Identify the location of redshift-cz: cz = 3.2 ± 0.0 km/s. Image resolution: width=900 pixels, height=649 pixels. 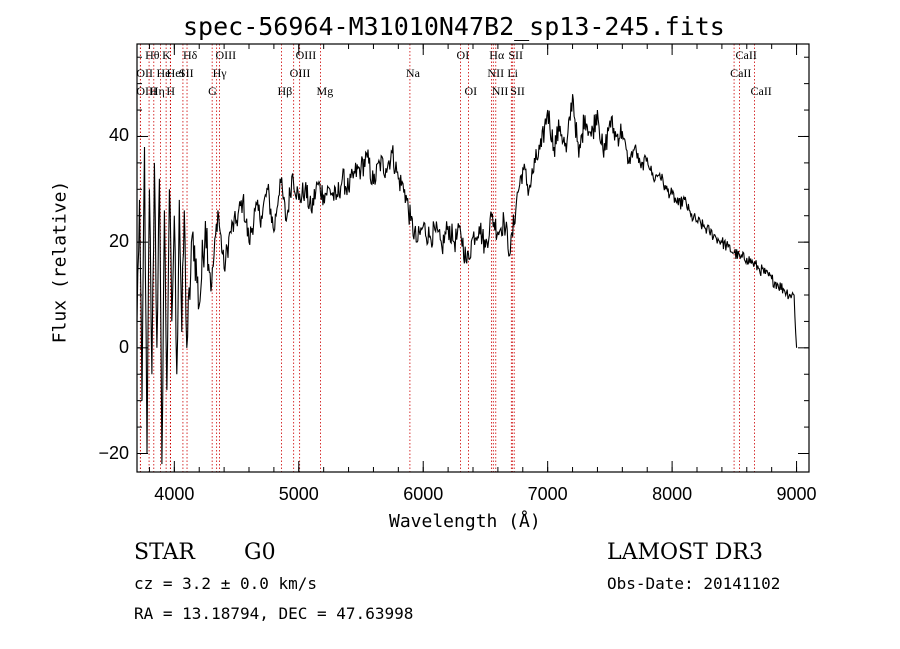
(226, 583).